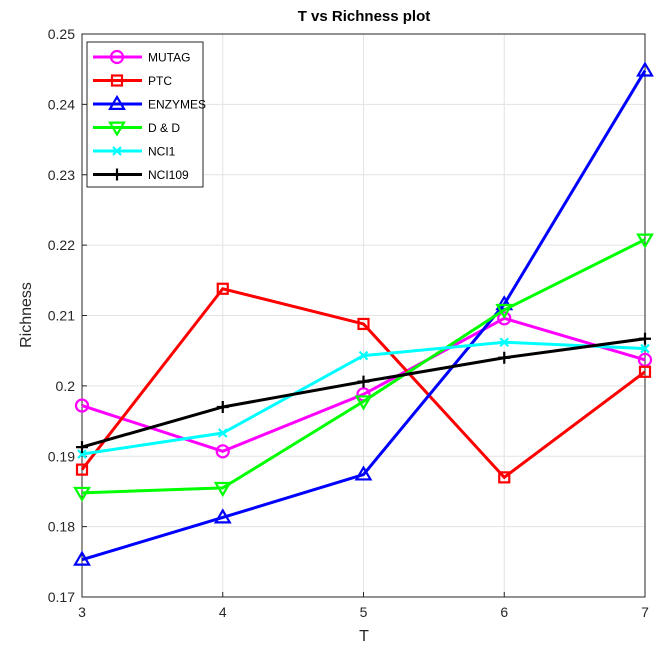 The width and height of the screenshot is (656, 648). What do you see at coordinates (223, 612) in the screenshot?
I see `x-tick-label: 4` at bounding box center [223, 612].